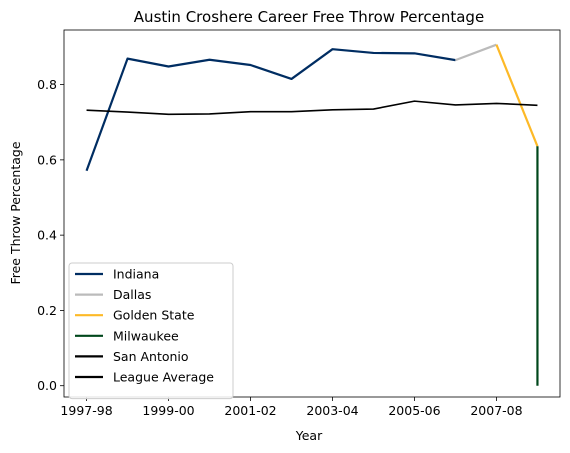 The height and width of the screenshot is (453, 570). Describe the element at coordinates (47, 310) in the screenshot. I see `y-tick-label: 0.2` at that location.